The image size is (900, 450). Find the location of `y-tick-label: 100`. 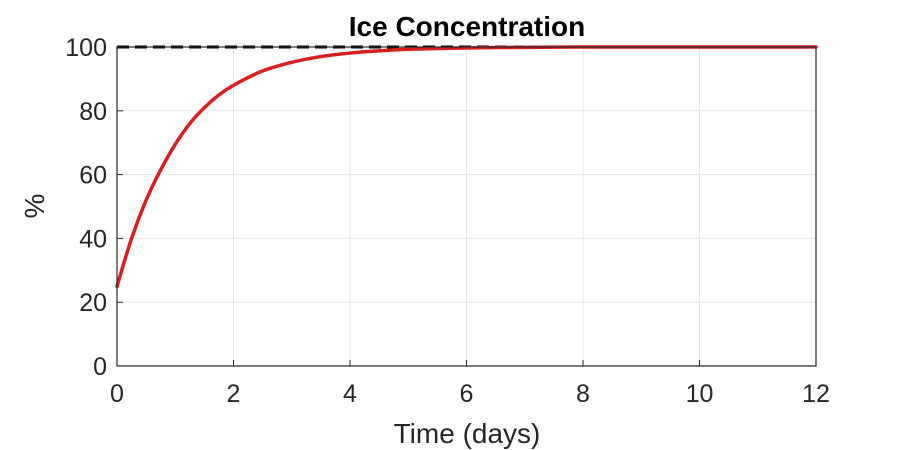

y-tick-label: 100 is located at coordinates (86, 48).